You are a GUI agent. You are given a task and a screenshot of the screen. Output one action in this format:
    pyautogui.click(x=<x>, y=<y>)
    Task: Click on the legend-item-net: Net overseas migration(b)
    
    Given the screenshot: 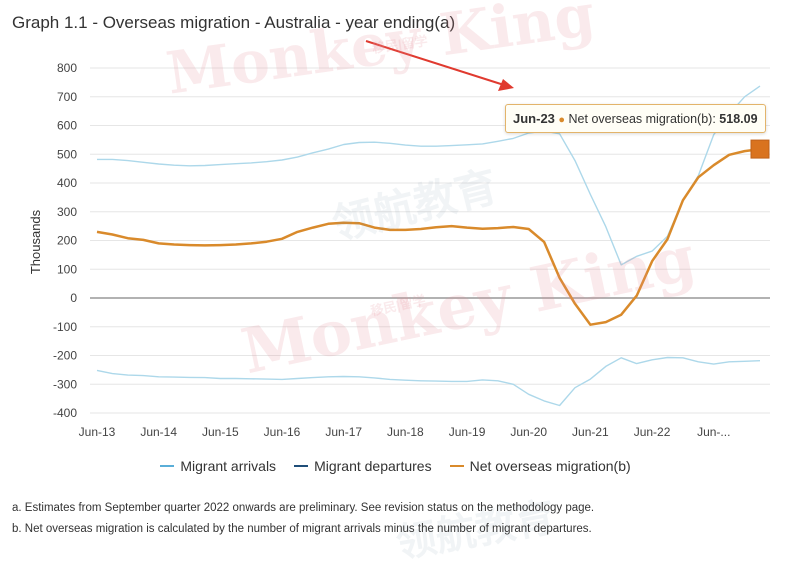 What is the action you would take?
    pyautogui.click(x=540, y=466)
    